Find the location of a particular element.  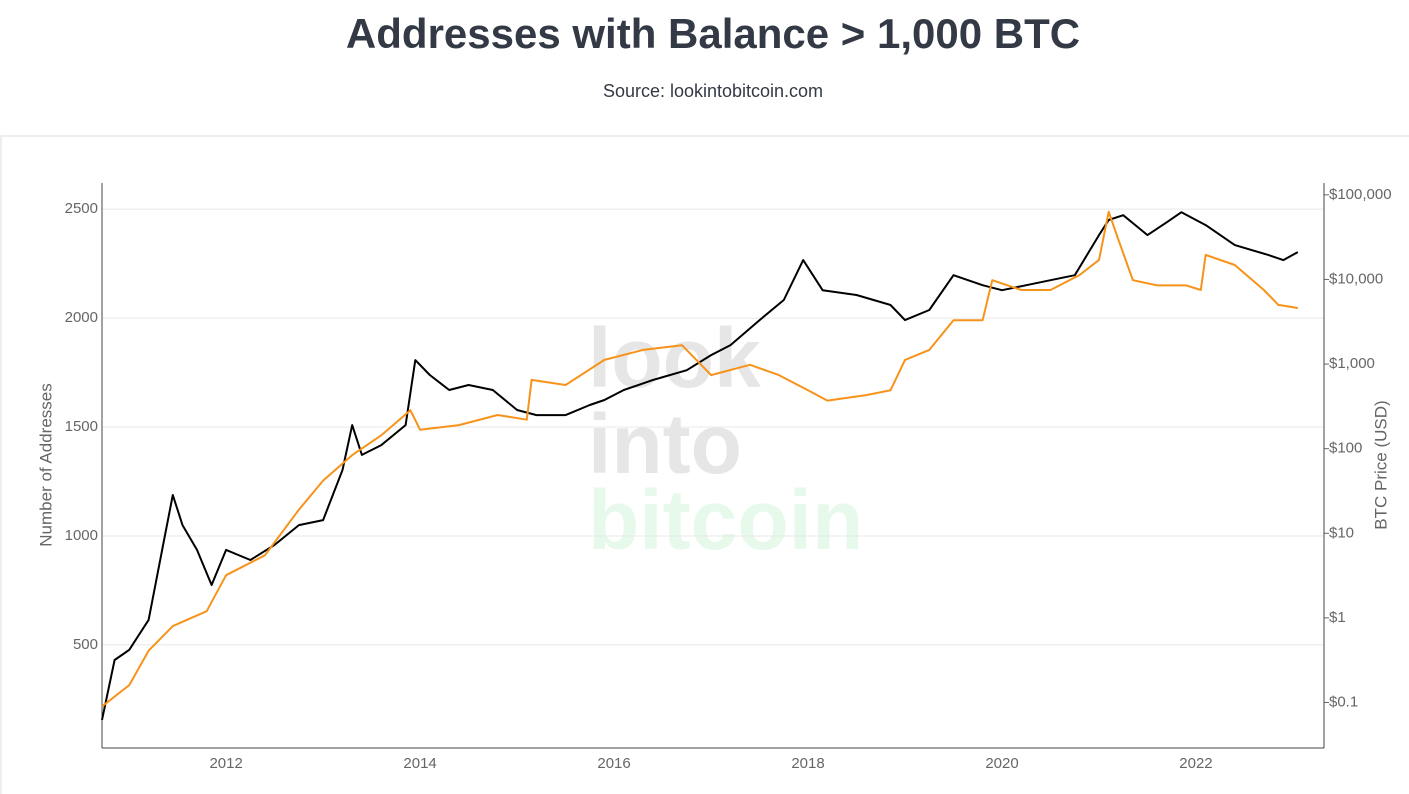

y2-tick-label: $1,000 is located at coordinates (1352, 363).